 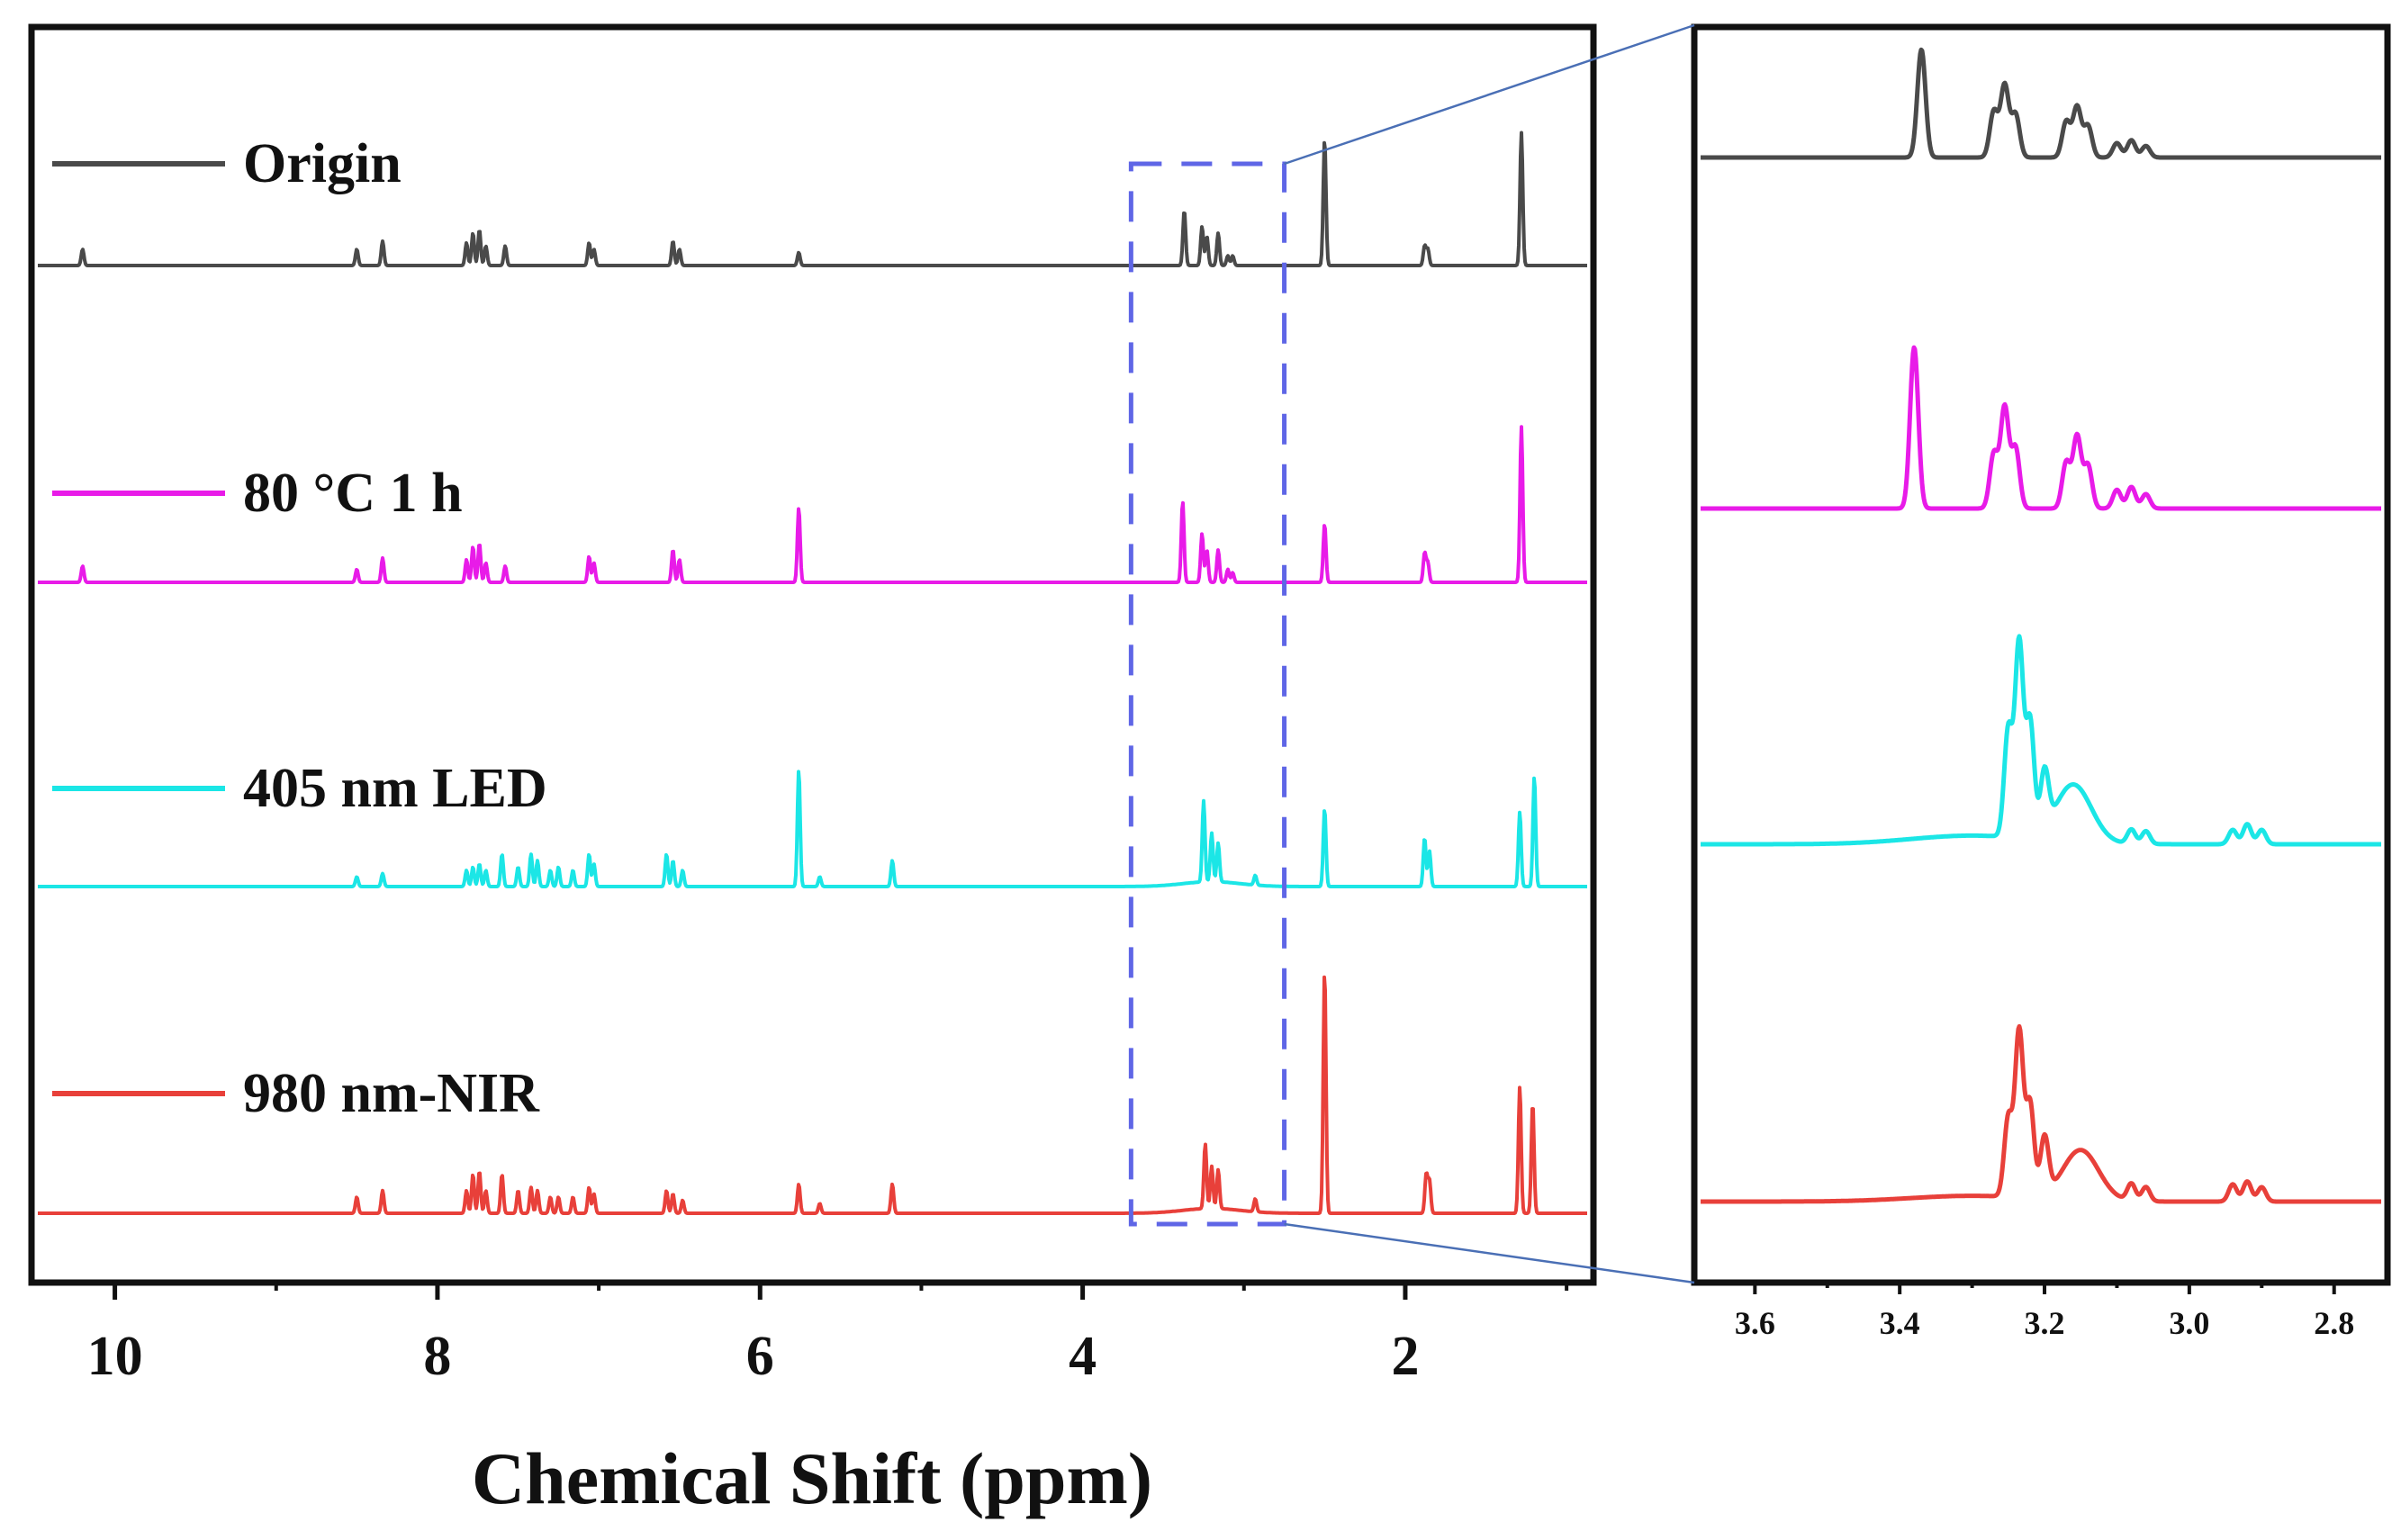 I want to click on inset-x-axis: 3.6 3.4 3.2 3.0 2.8, so click(x=2044, y=1310).